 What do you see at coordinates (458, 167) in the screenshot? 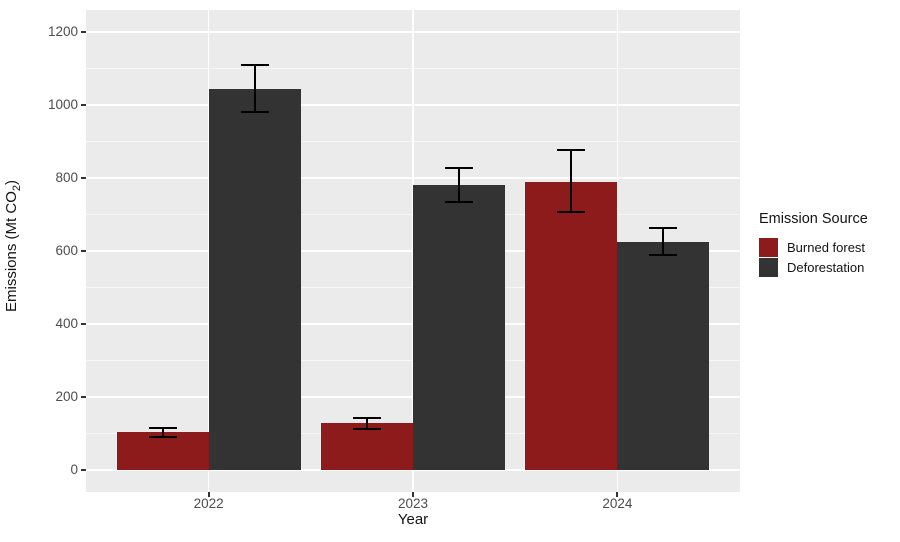
I see `error-bar-deforestation-2023-cap-top` at bounding box center [458, 167].